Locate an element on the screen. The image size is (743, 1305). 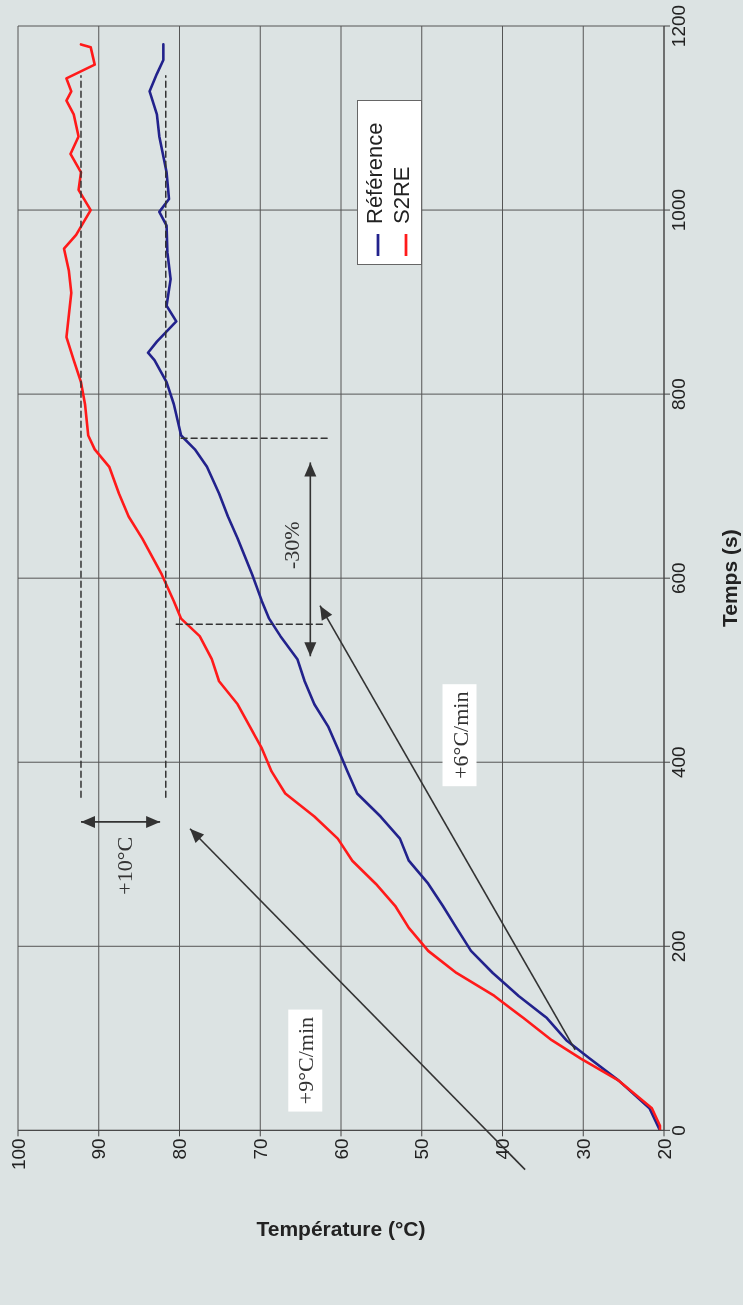
x-tick-label: 50 is located at coordinates (422, 1149).